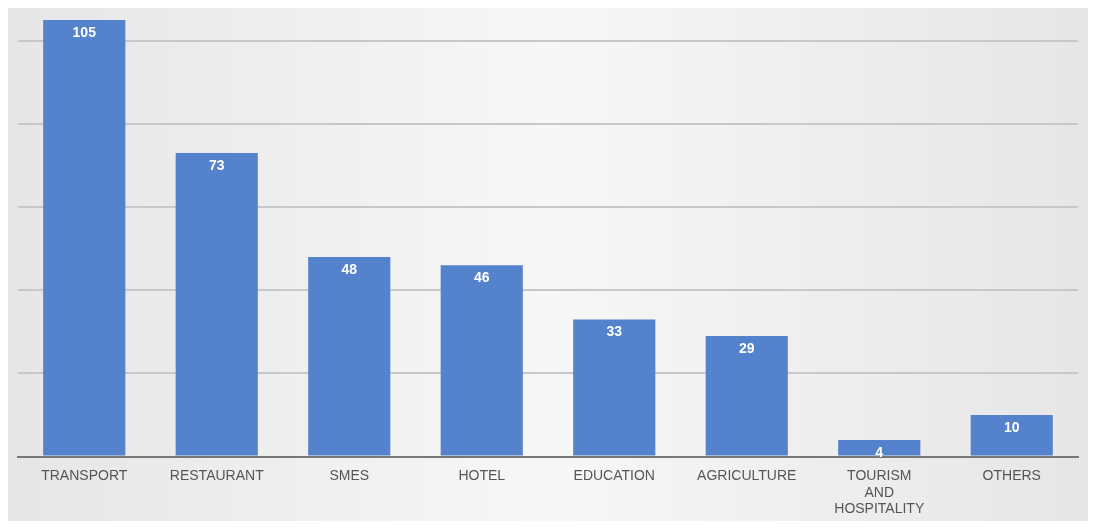 This screenshot has width=1096, height=529. Describe the element at coordinates (217, 474) in the screenshot. I see `x-tick-label: RESTAURANT` at that location.